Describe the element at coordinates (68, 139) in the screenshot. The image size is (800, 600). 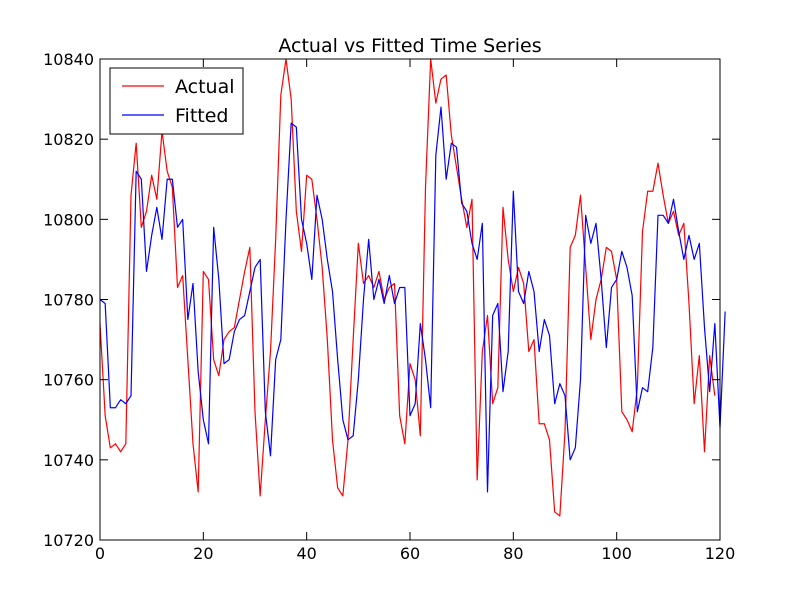
I see `y-tick-label: 10820` at that location.